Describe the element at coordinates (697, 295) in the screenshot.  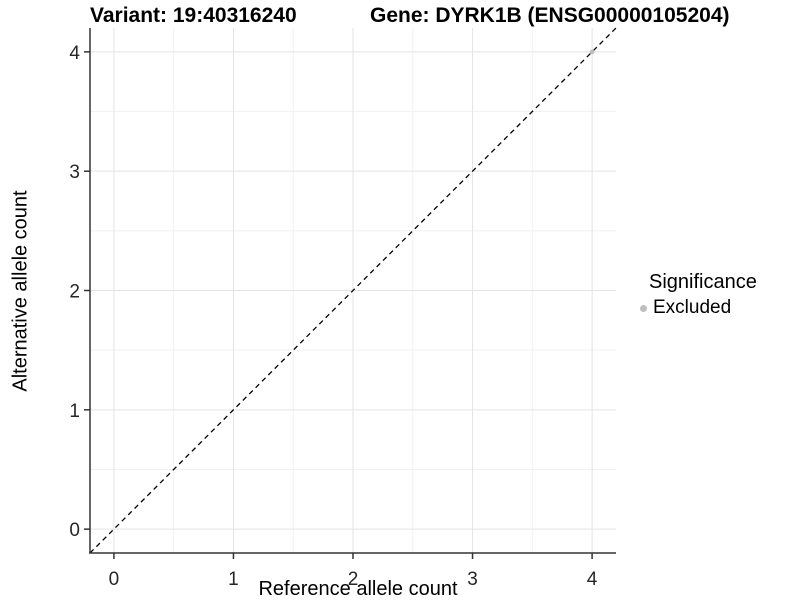
I see `legend: Significance Excluded` at that location.